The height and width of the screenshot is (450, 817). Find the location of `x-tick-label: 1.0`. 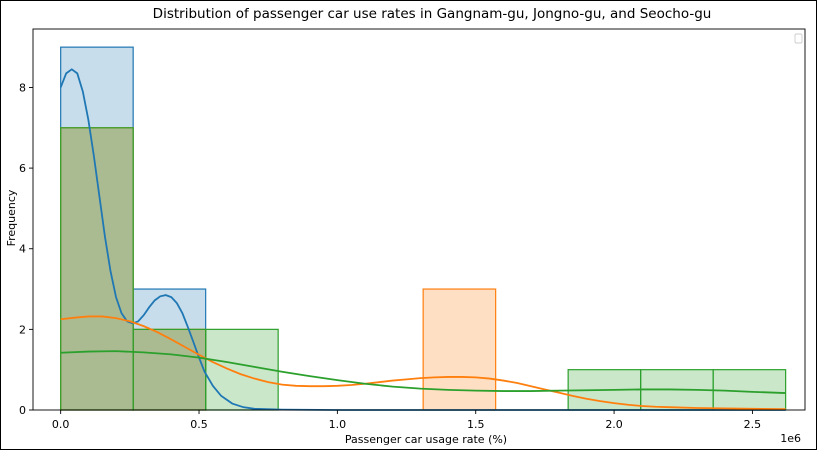

x-tick-label: 1.0 is located at coordinates (338, 424).